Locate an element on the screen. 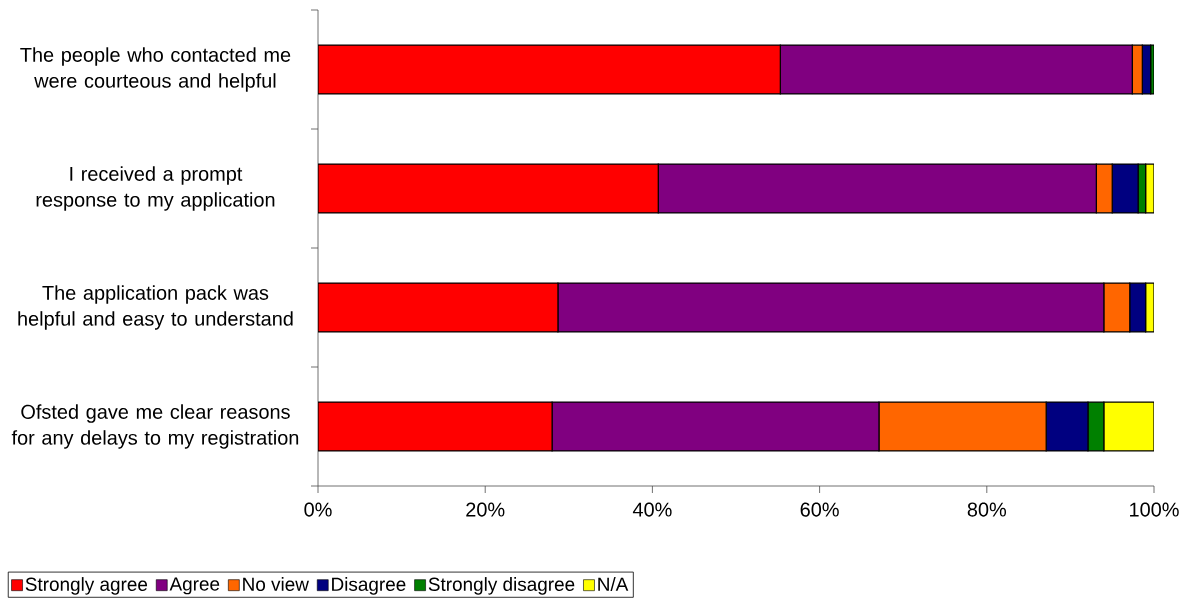  legend-label: Disagree is located at coordinates (369, 586).